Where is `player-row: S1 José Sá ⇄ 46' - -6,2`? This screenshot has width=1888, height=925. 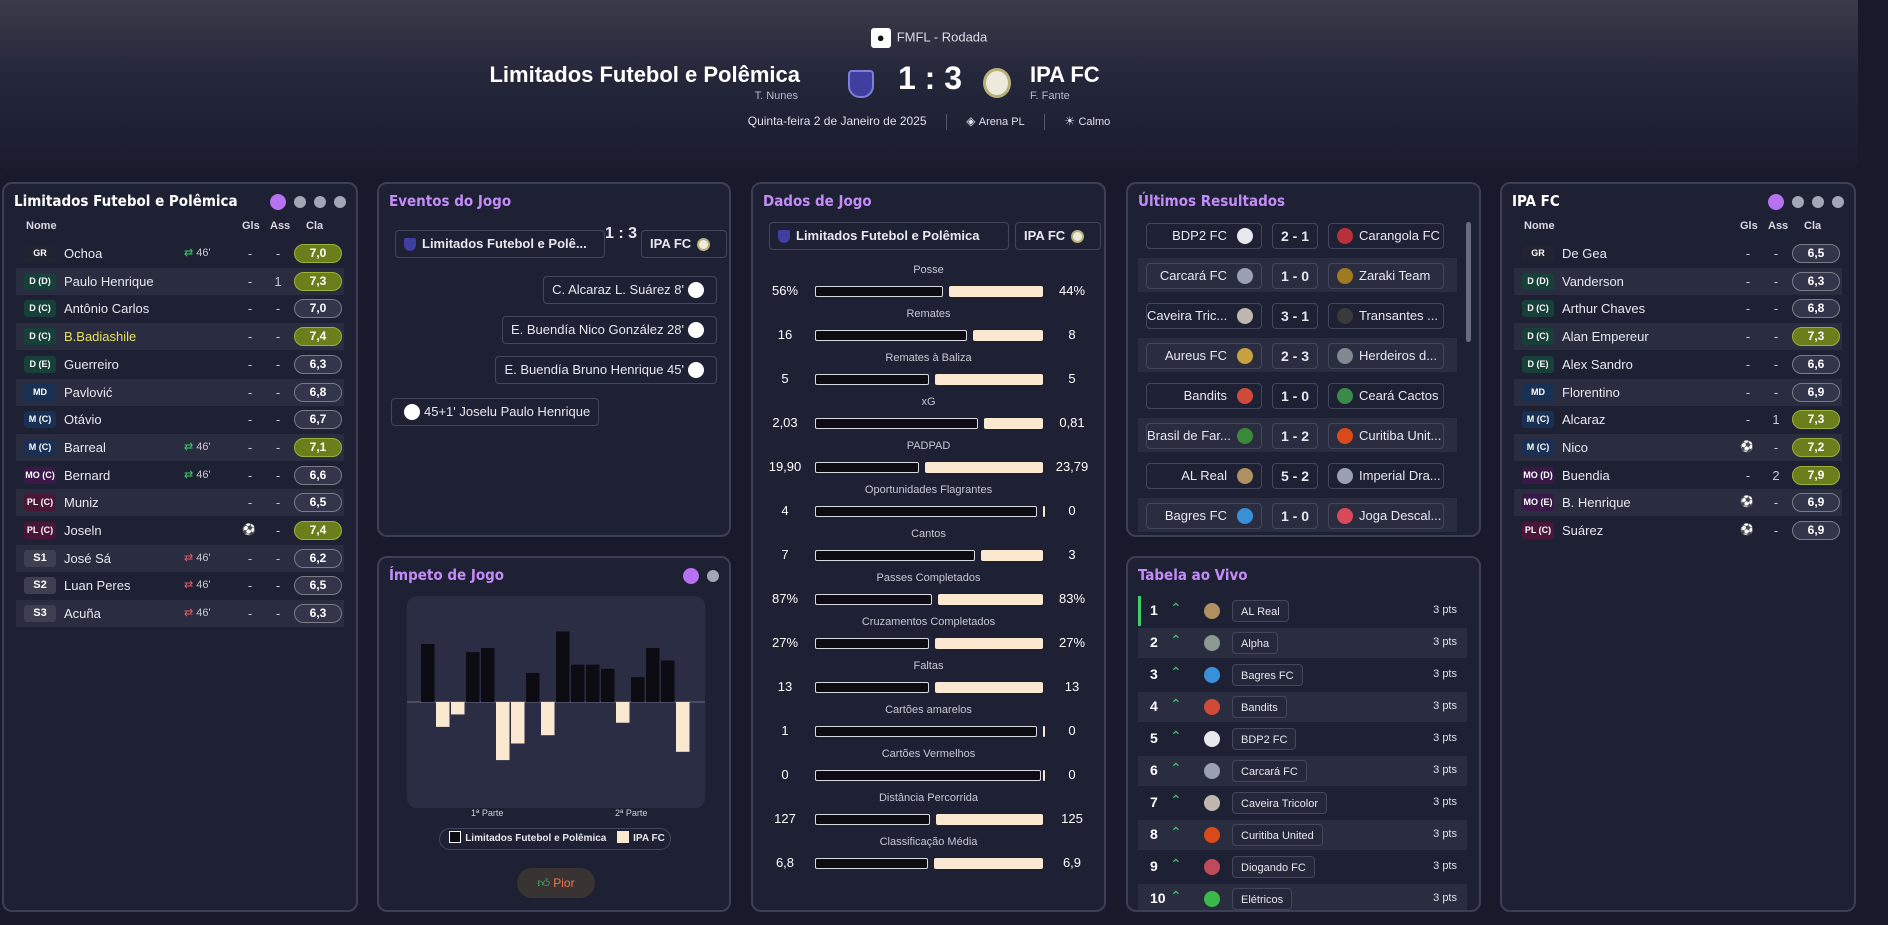
player-row: S1 José Sá ⇄ 46' - -6,2 is located at coordinates (180, 558).